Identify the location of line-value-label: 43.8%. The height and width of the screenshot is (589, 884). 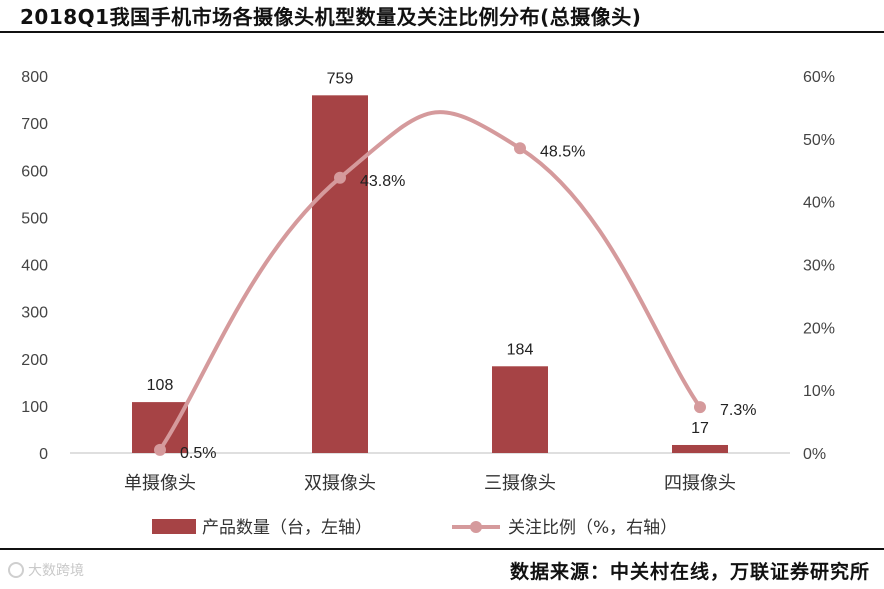
(382, 181).